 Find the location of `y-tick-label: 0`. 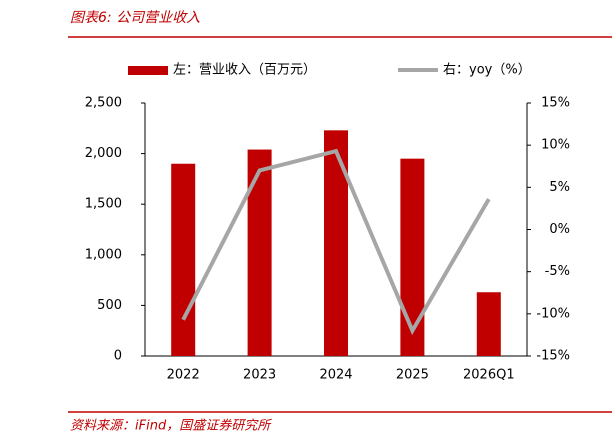

y-tick-label: 0 is located at coordinates (118, 356).